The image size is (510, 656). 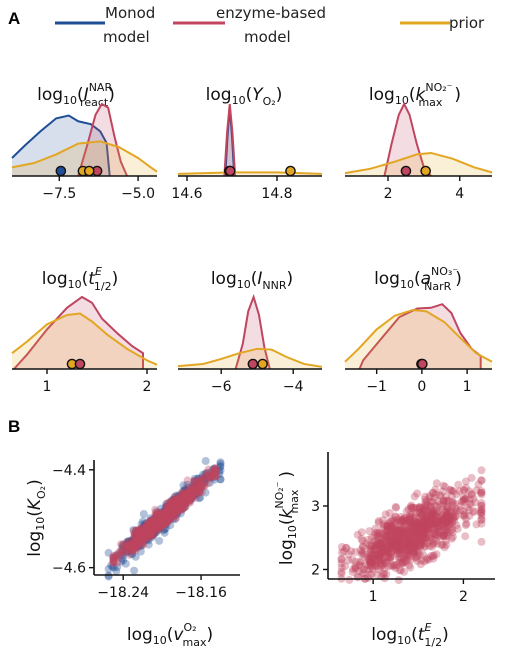 I want to click on x-tick-label: 2, so click(x=388, y=194).